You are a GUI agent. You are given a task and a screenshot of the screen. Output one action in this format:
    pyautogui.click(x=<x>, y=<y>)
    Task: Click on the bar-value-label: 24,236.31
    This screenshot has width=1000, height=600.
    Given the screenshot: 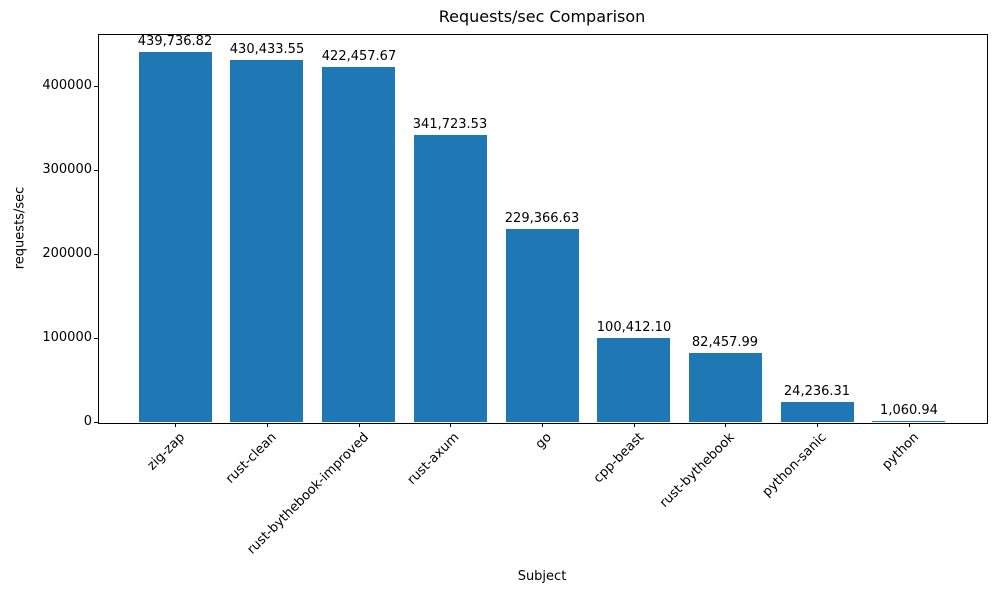 What is the action you would take?
    pyautogui.click(x=817, y=391)
    